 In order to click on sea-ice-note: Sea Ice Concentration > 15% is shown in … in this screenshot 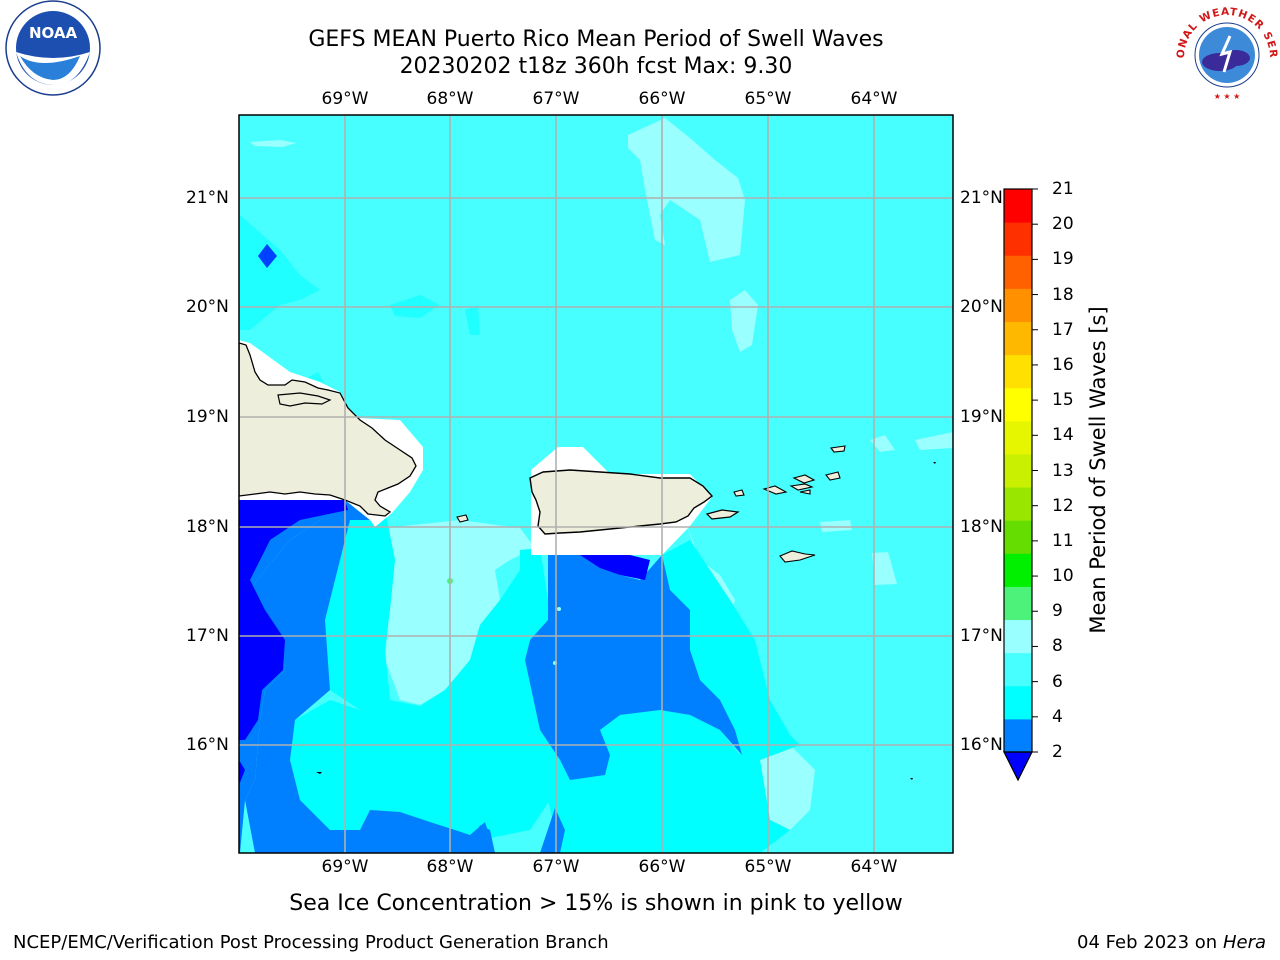, I will do `click(596, 903)`.